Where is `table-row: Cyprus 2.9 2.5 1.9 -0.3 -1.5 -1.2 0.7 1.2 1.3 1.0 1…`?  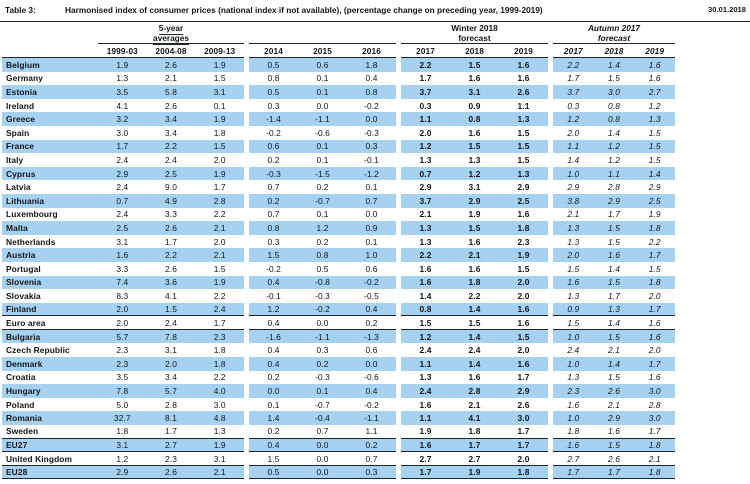 table-row: Cyprus 2.9 2.5 1.9 -0.3 -1.5 -1.2 0.7 1.2 1.3 1.0 1… is located at coordinates (338, 173).